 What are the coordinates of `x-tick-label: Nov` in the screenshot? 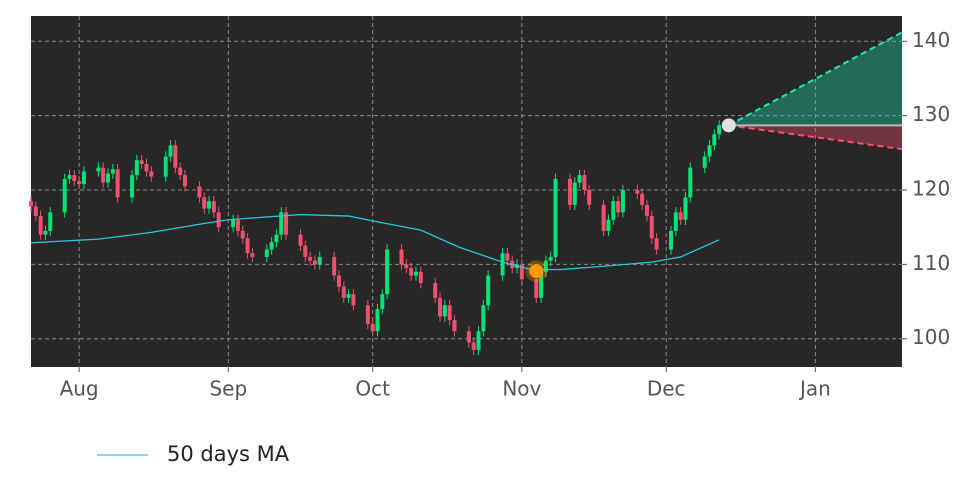 It's located at (521, 389).